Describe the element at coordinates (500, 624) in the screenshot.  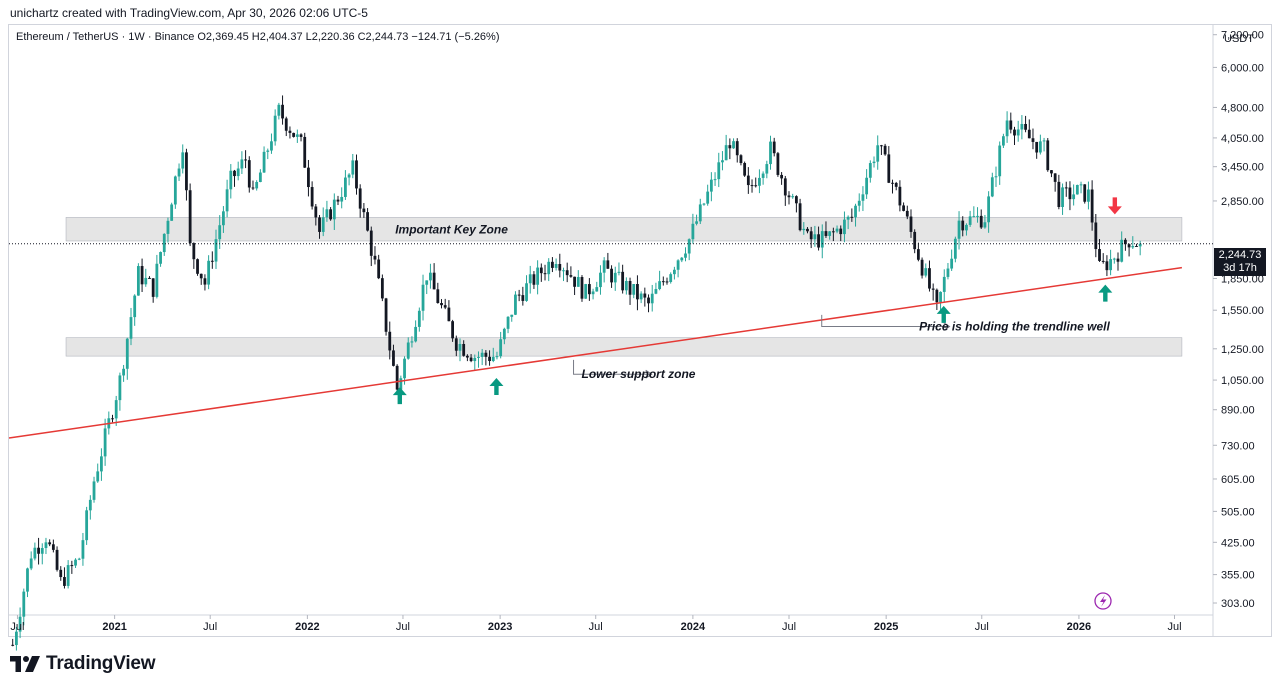
I see `time-tick-5: 2023` at that location.